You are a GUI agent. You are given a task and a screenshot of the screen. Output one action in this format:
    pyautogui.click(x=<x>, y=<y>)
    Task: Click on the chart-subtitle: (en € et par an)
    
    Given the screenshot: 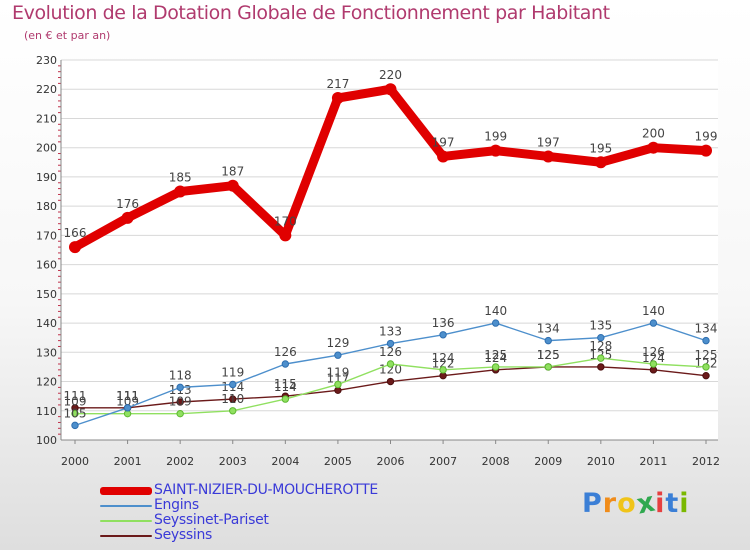 What is the action you would take?
    pyautogui.click(x=67, y=35)
    